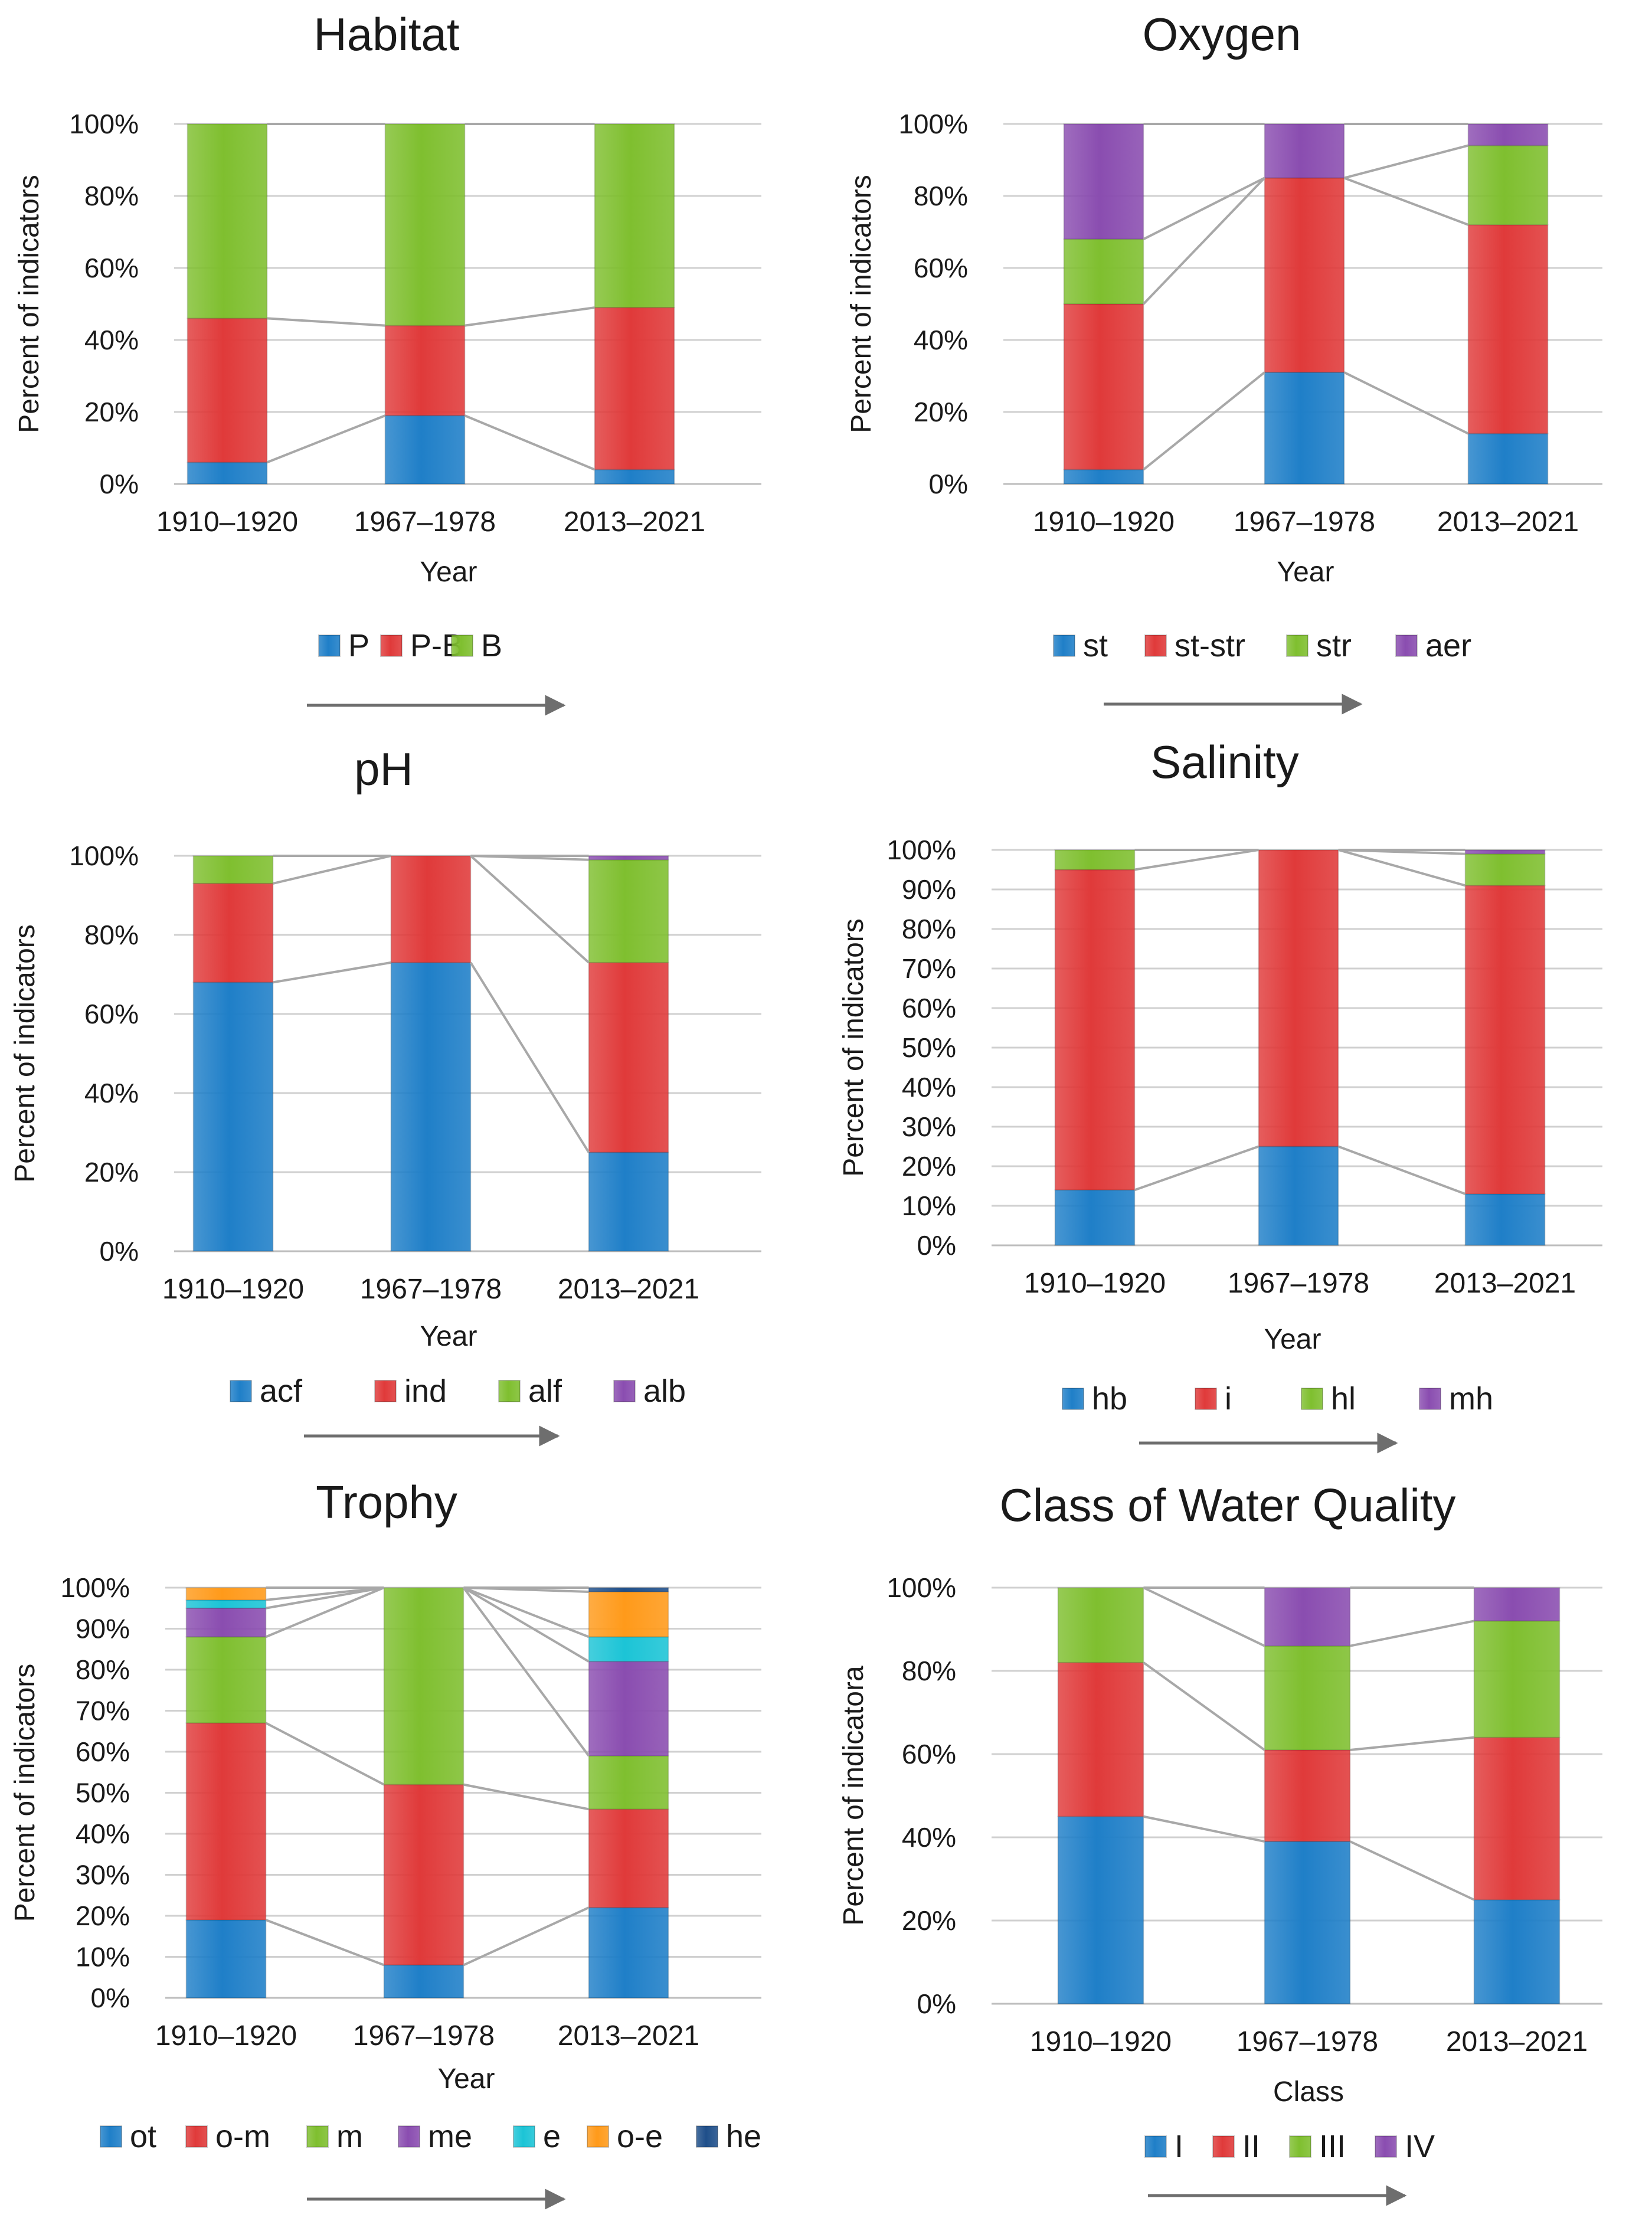 Image resolution: width=1652 pixels, height=2218 pixels. I want to click on legend-swatch-mh, so click(1430, 1399).